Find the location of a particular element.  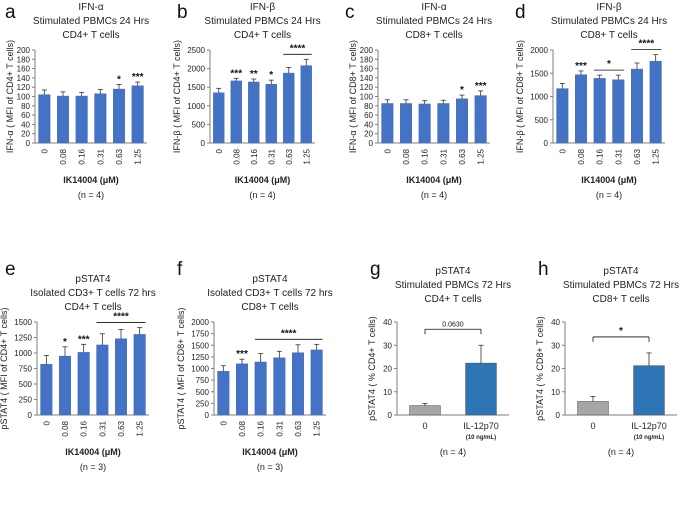

y-tick-label: 750 is located at coordinates (203, 380).